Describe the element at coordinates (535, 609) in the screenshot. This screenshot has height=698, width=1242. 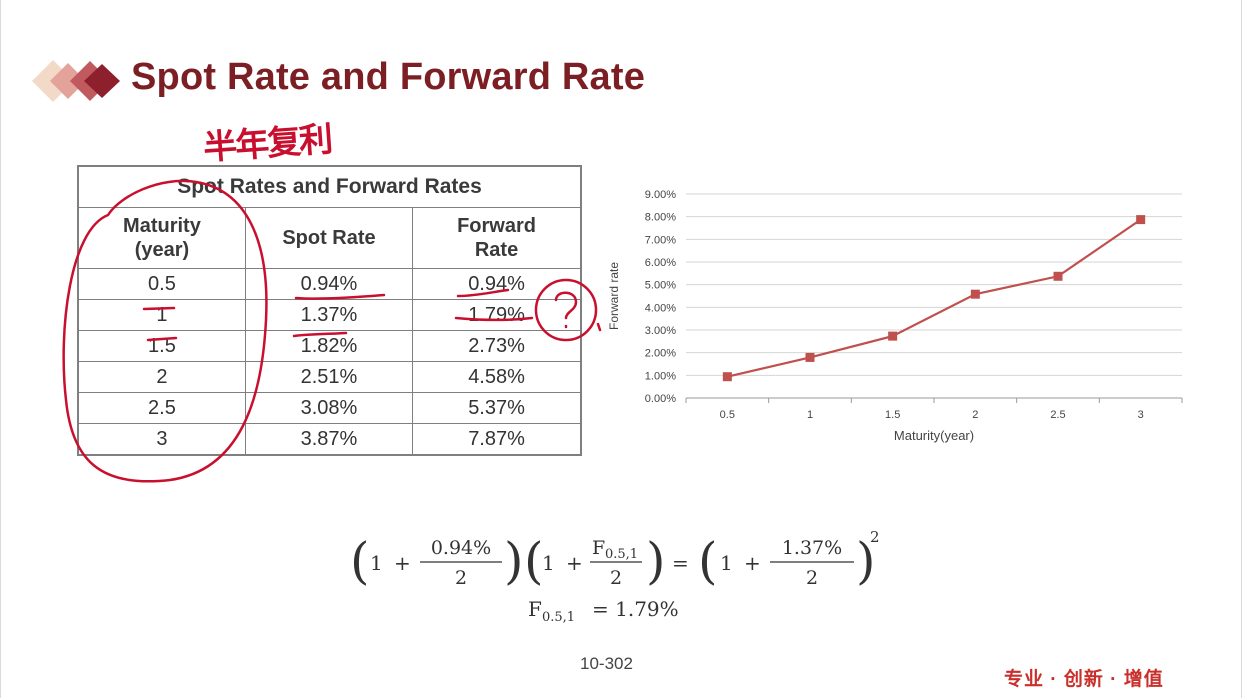
I see `formula-result-lhs: F` at that location.